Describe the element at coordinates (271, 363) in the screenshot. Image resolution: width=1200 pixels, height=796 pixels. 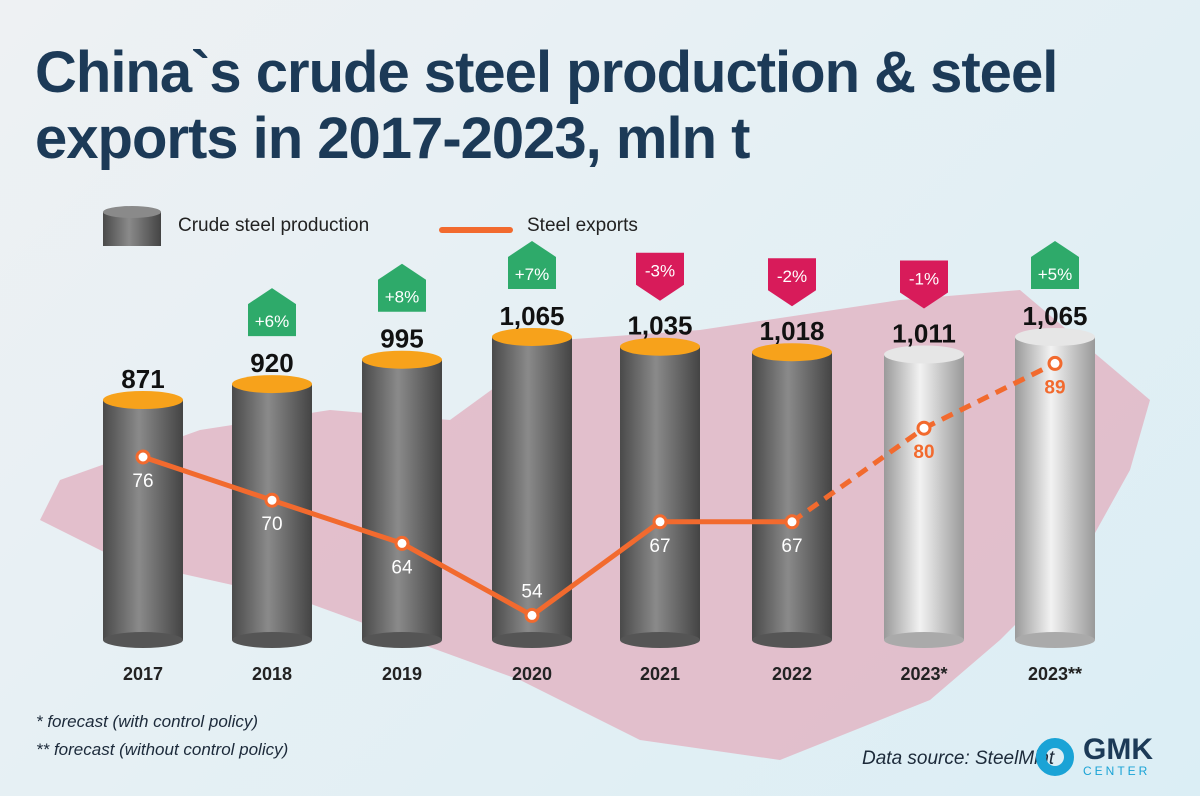
I see `bar-value-label: 920` at that location.